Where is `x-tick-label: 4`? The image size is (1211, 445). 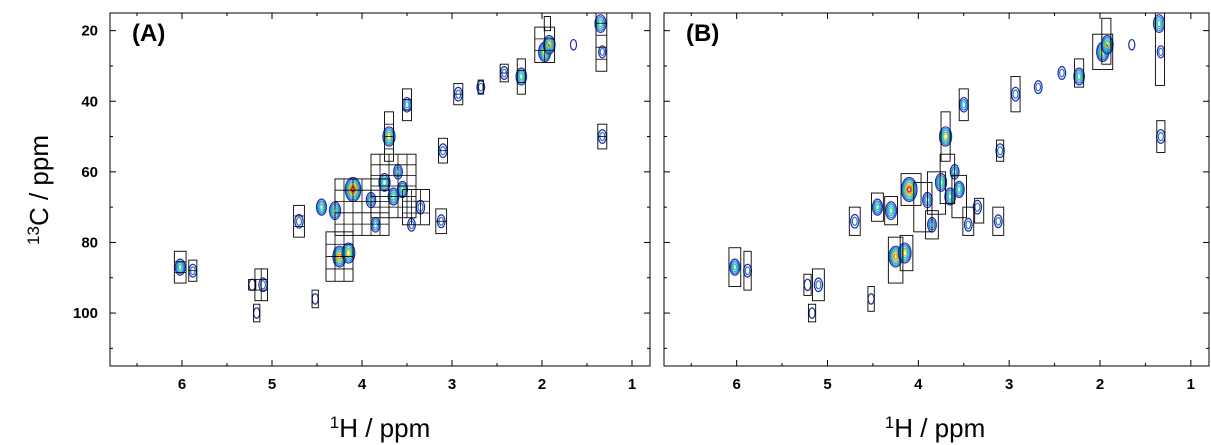
x-tick-label: 4 is located at coordinates (362, 384).